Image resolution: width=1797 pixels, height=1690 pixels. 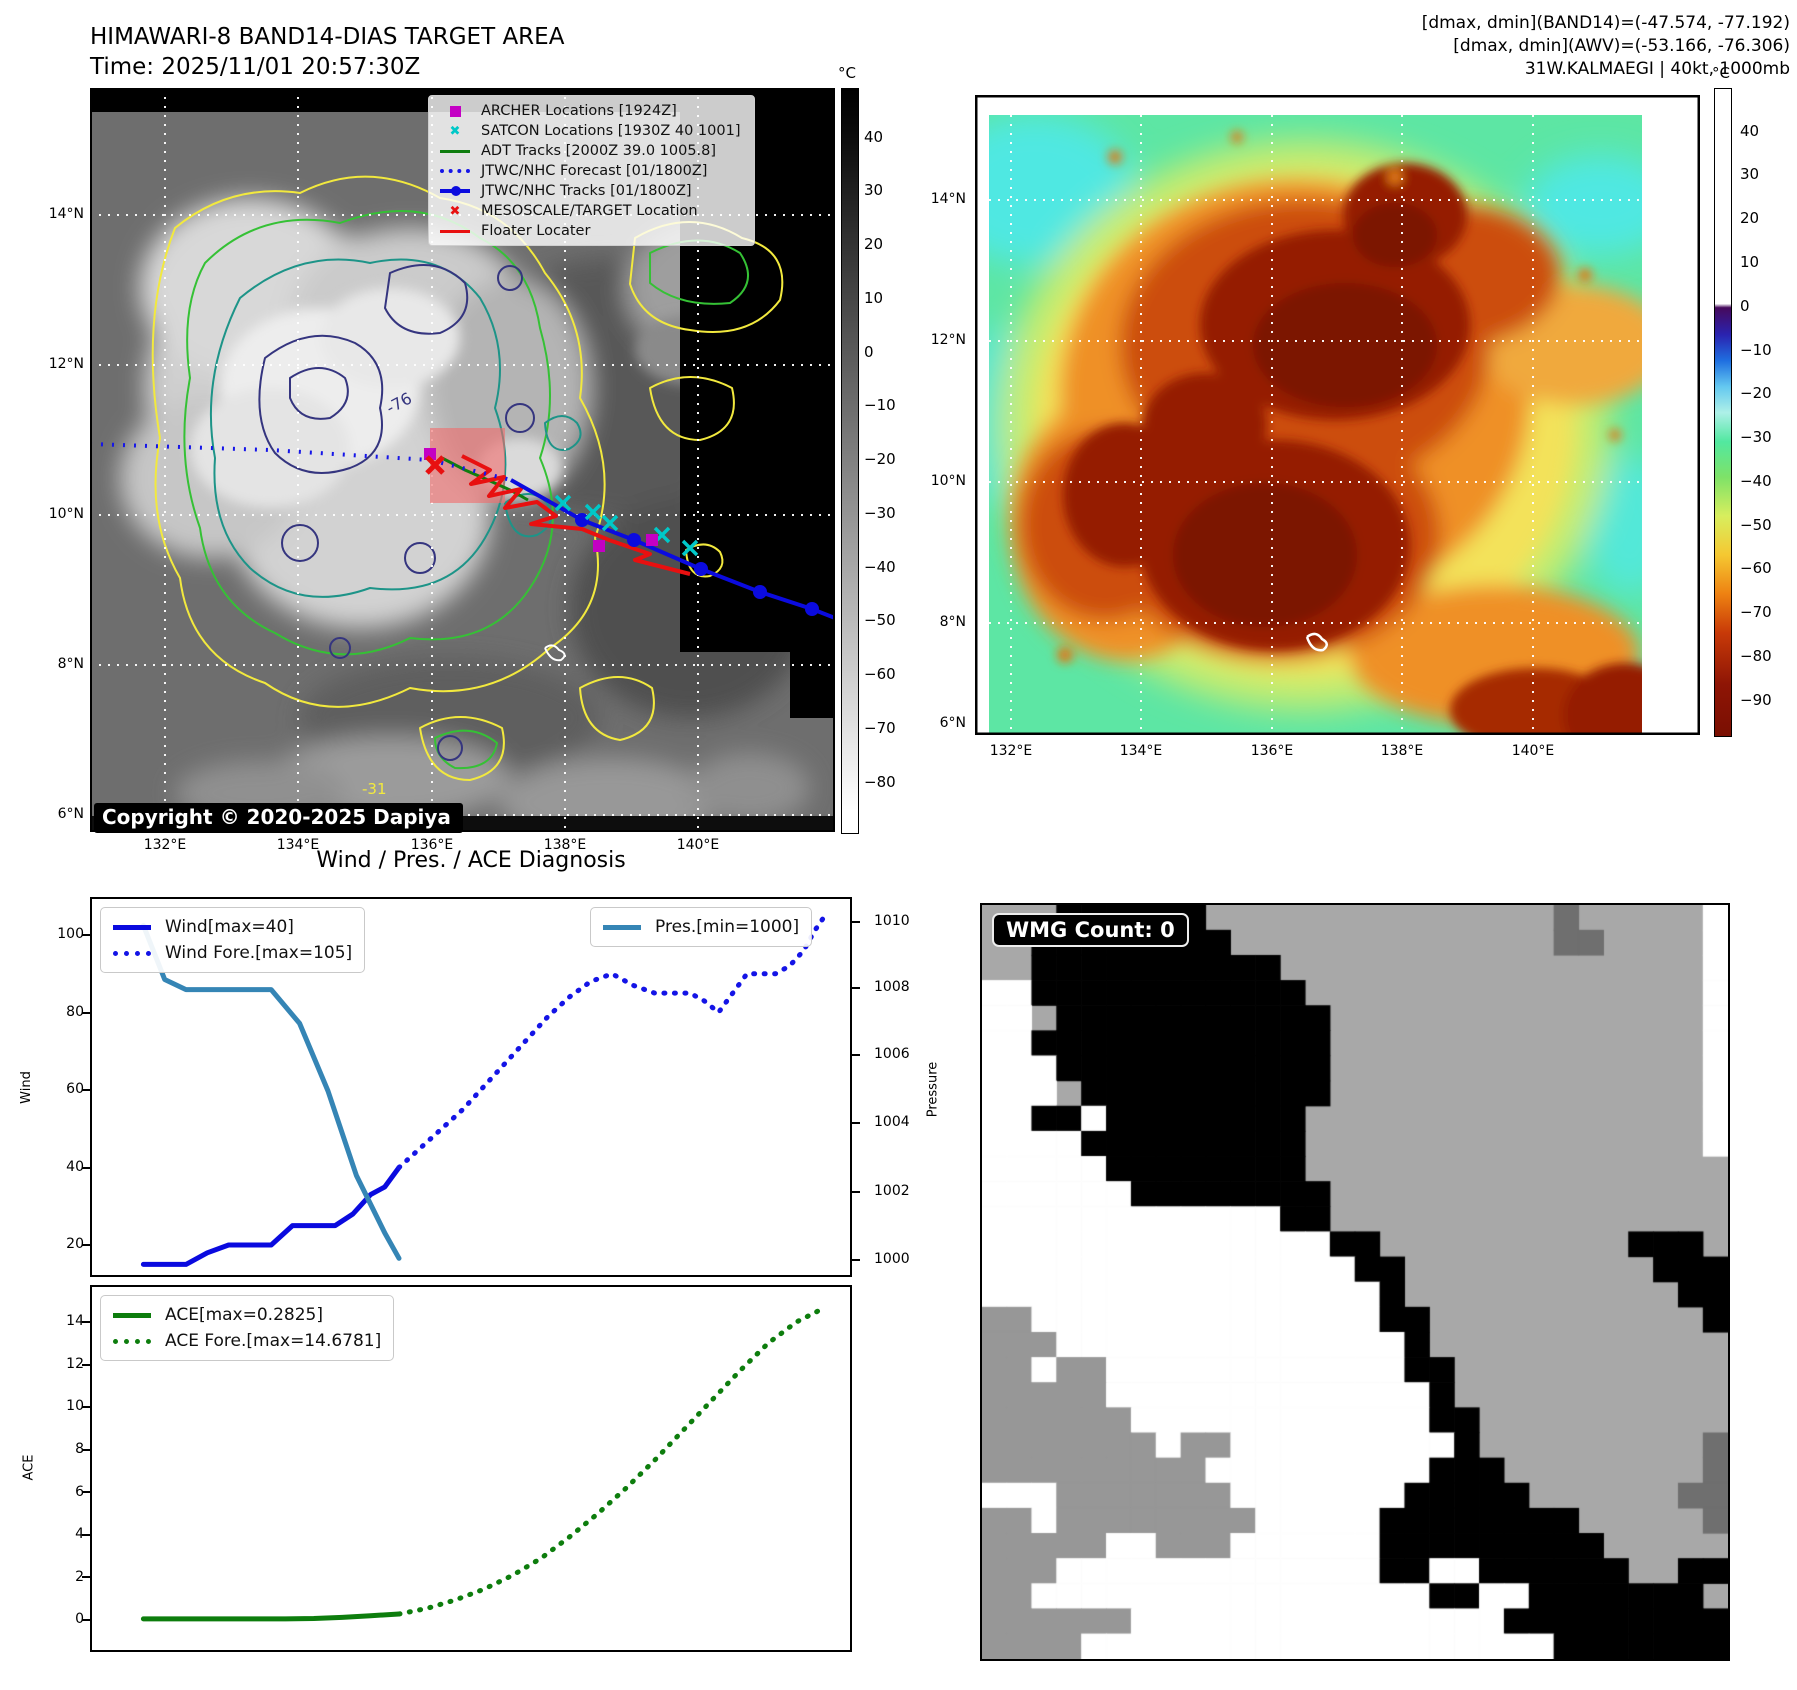 What do you see at coordinates (869, 351) in the screenshot?
I see `band14-colorbar-tick: 0` at bounding box center [869, 351].